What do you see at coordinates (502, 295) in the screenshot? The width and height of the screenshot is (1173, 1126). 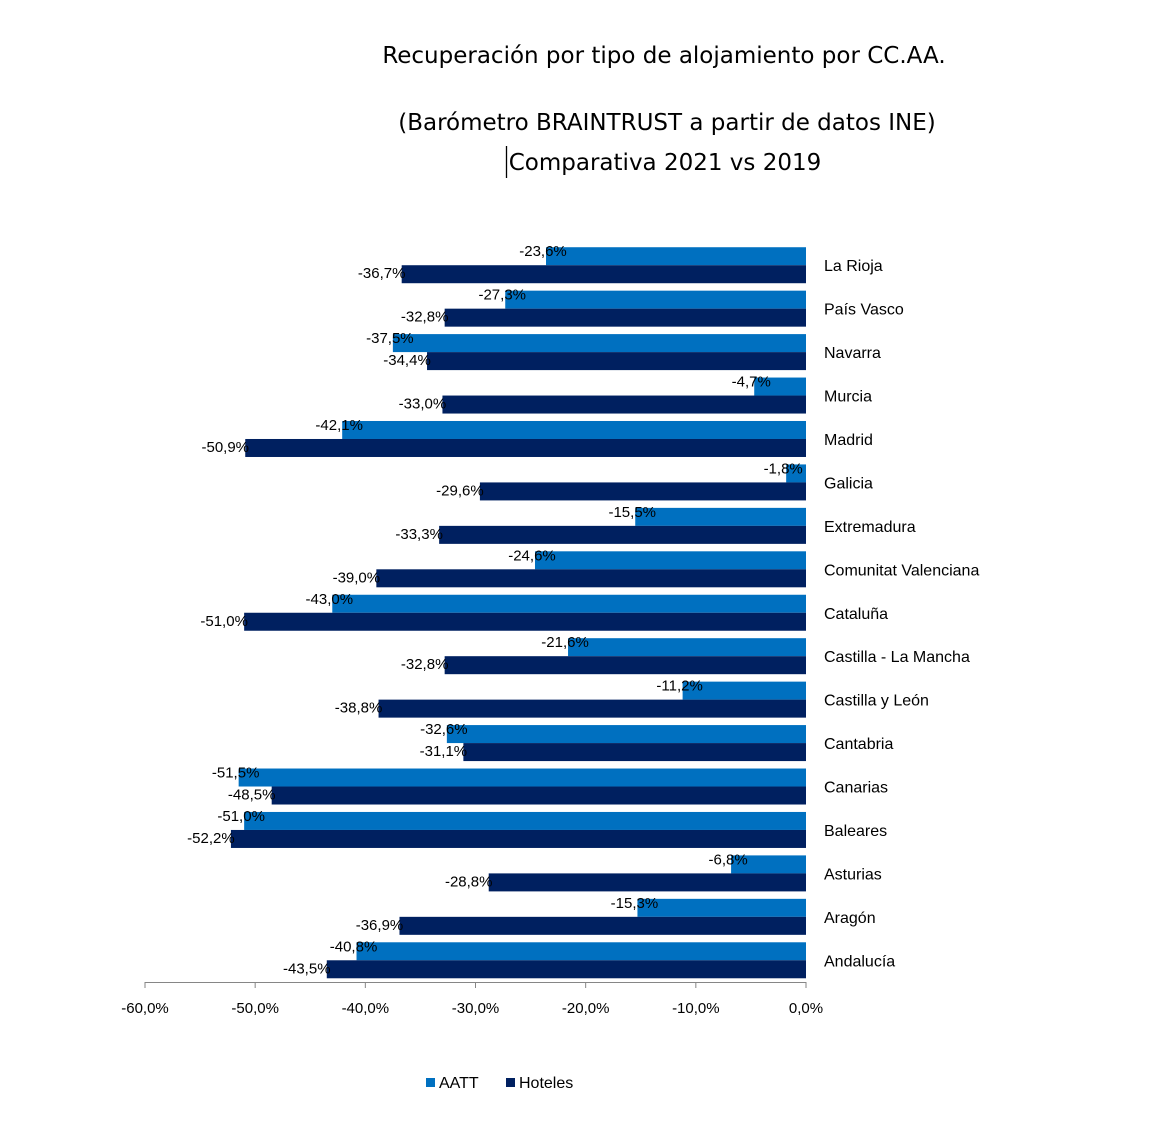 I see `data-label-aatt-1: -27,3%` at bounding box center [502, 295].